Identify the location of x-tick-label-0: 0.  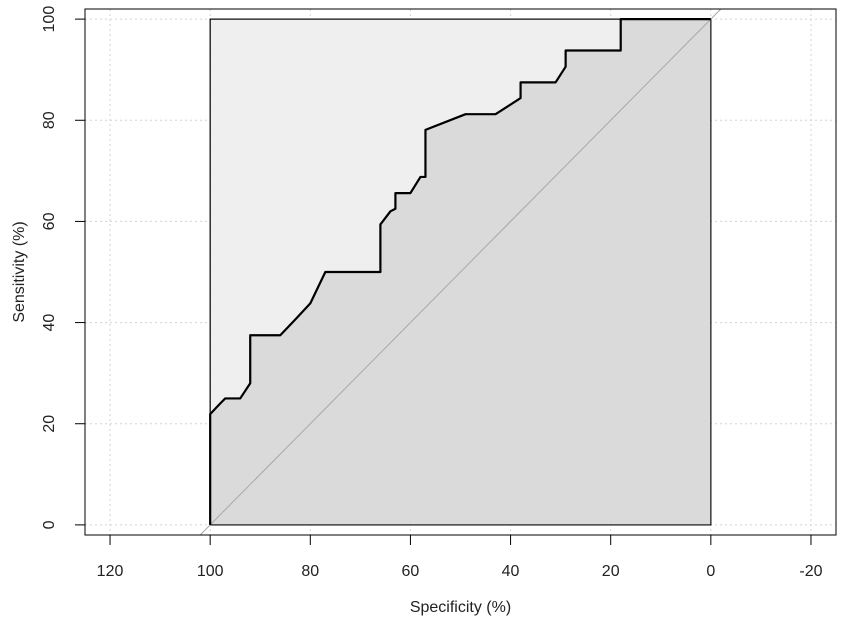
(710, 571).